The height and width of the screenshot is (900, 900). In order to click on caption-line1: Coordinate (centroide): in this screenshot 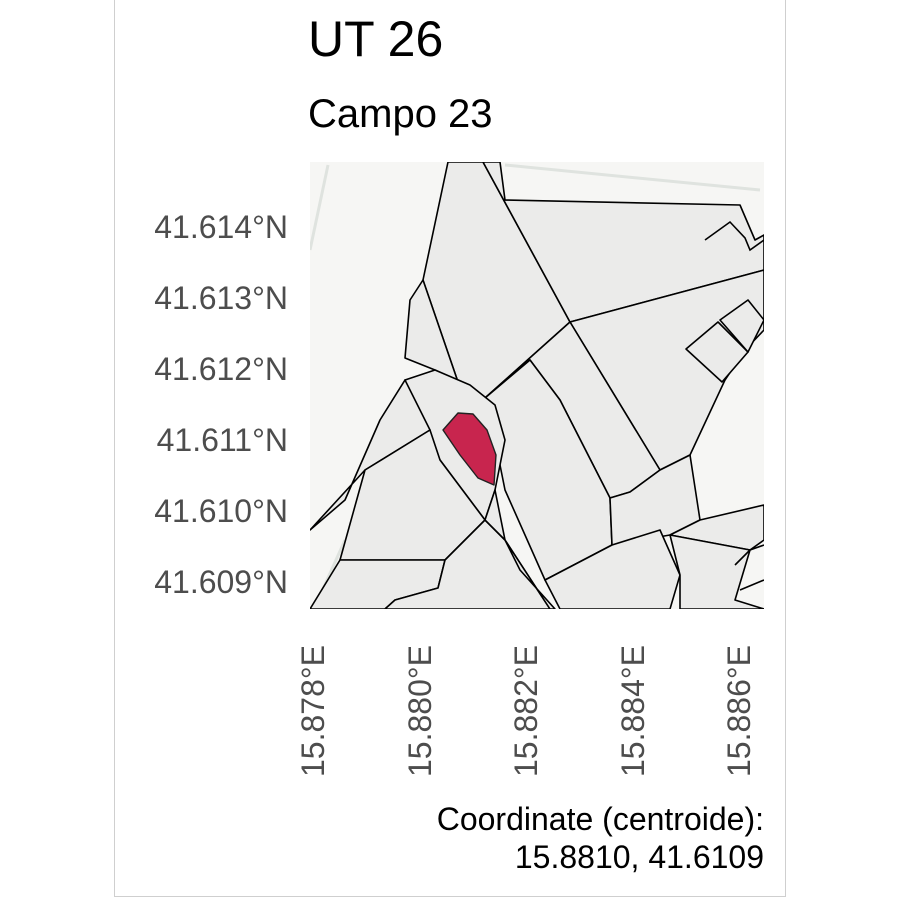, I will do `click(600, 819)`.